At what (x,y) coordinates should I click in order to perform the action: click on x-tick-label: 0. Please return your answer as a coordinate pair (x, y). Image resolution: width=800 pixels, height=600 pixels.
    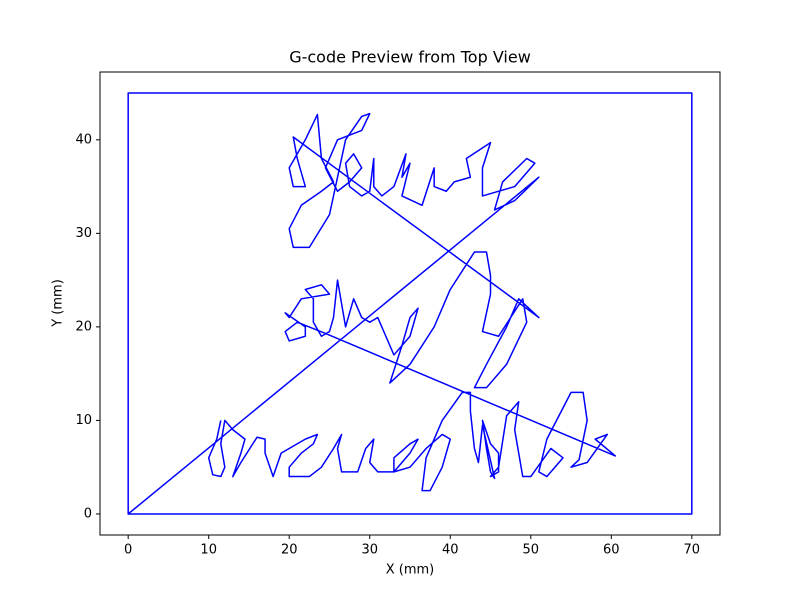
    Looking at the image, I should click on (128, 550).